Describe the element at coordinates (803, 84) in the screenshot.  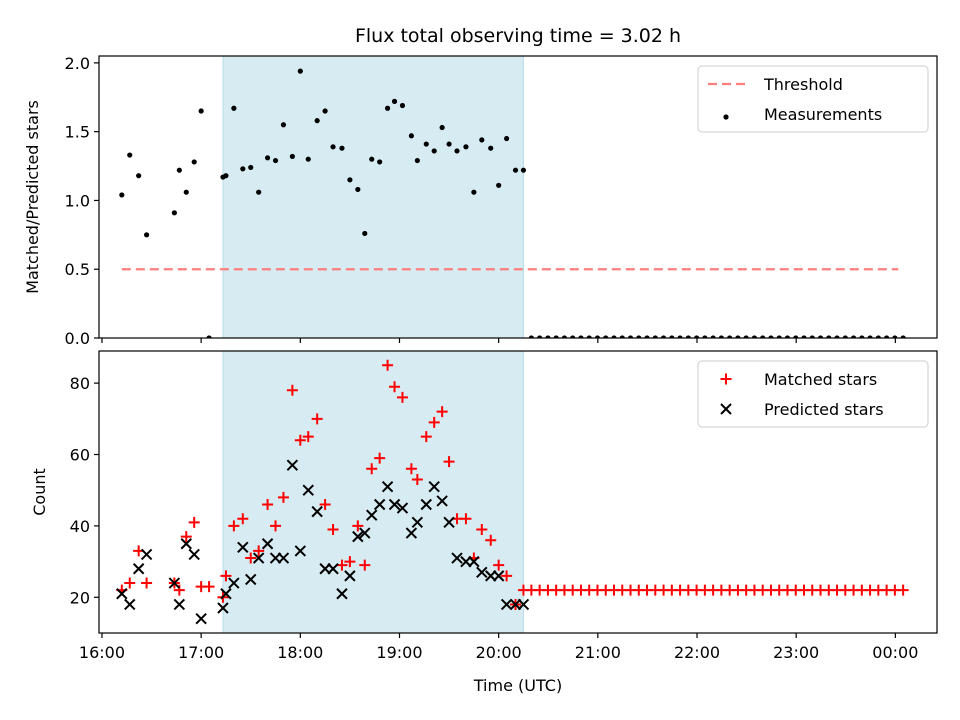
I see `legend-label: Threshold` at that location.